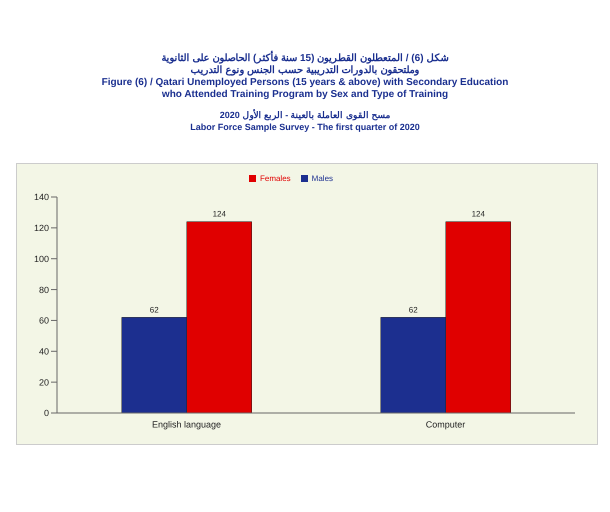  What do you see at coordinates (41, 228) in the screenshot?
I see `y-tick-label: 120` at bounding box center [41, 228].